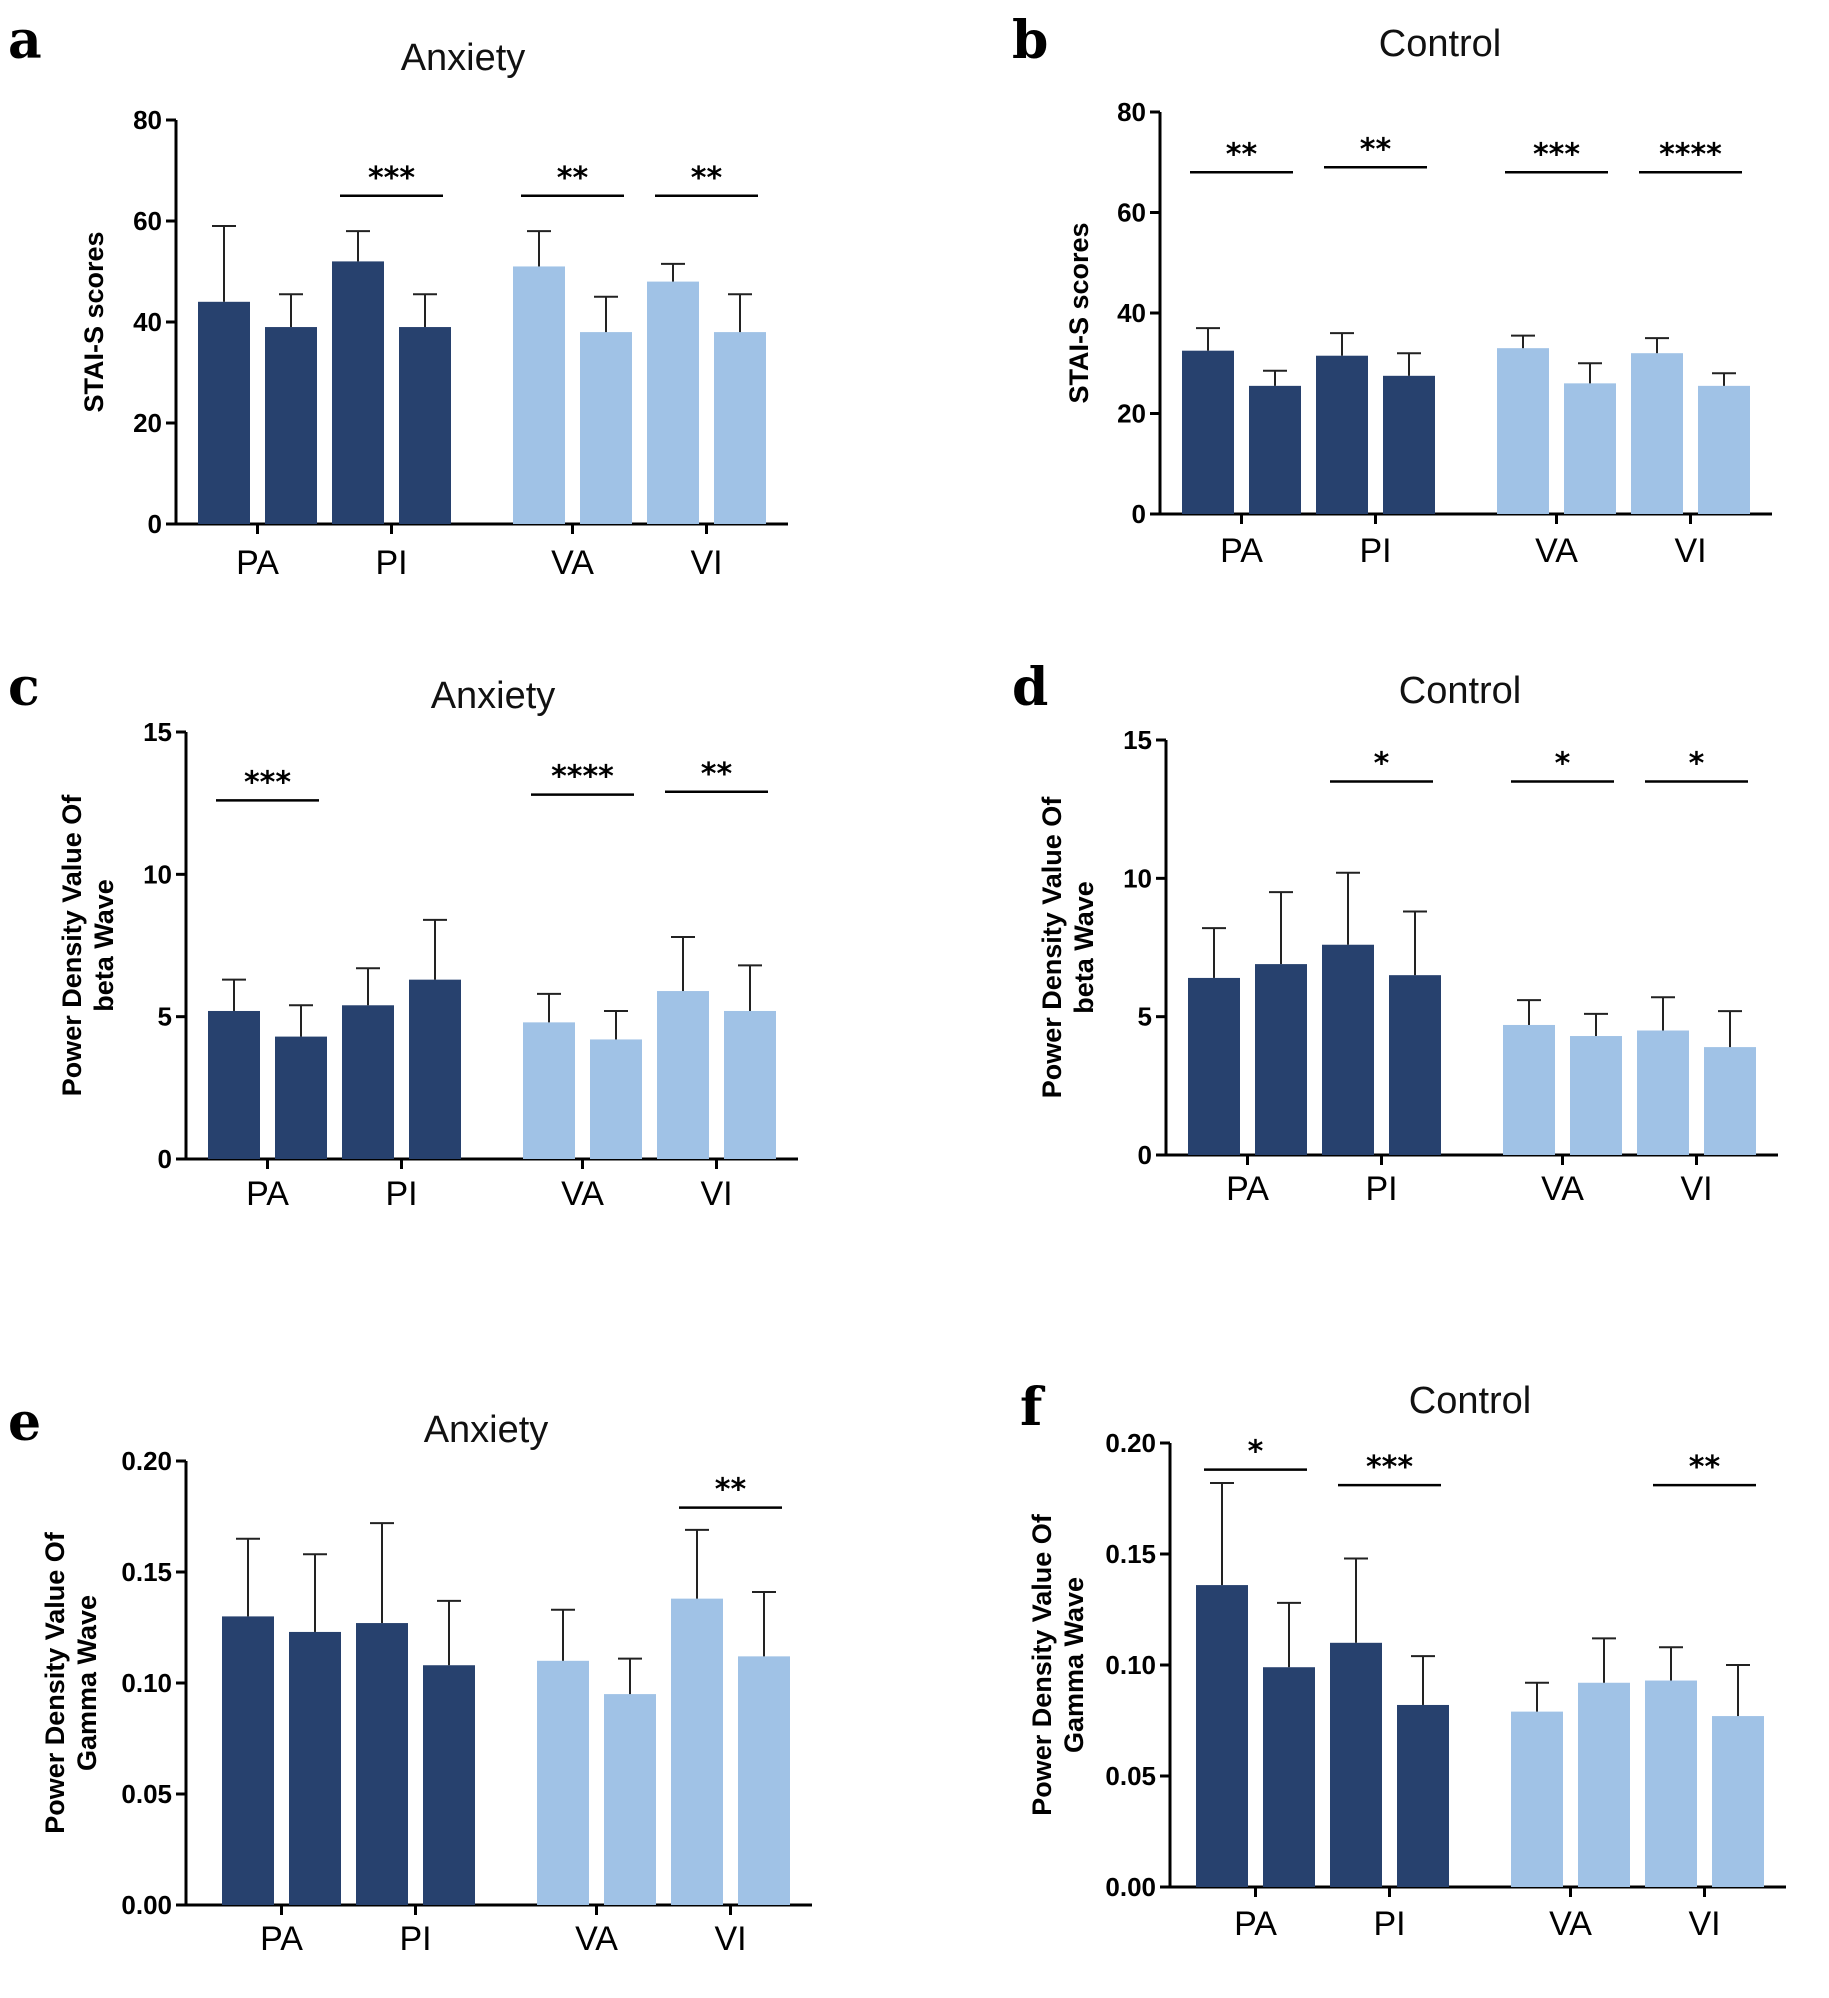 The width and height of the screenshot is (1829, 1998). What do you see at coordinates (25, 40) in the screenshot?
I see `panel-letter: a` at bounding box center [25, 40].